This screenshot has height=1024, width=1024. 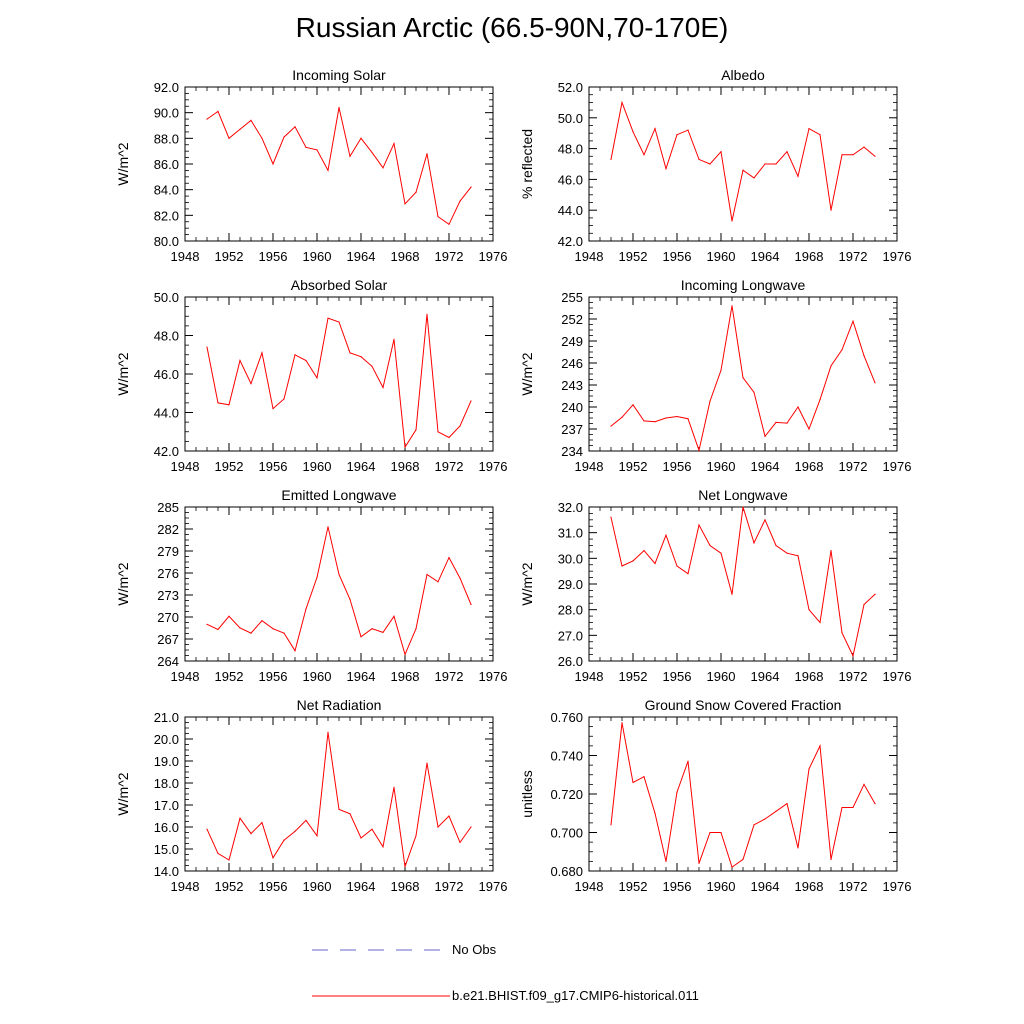 What do you see at coordinates (572, 319) in the screenshot?
I see `y-tick-label: 252` at bounding box center [572, 319].